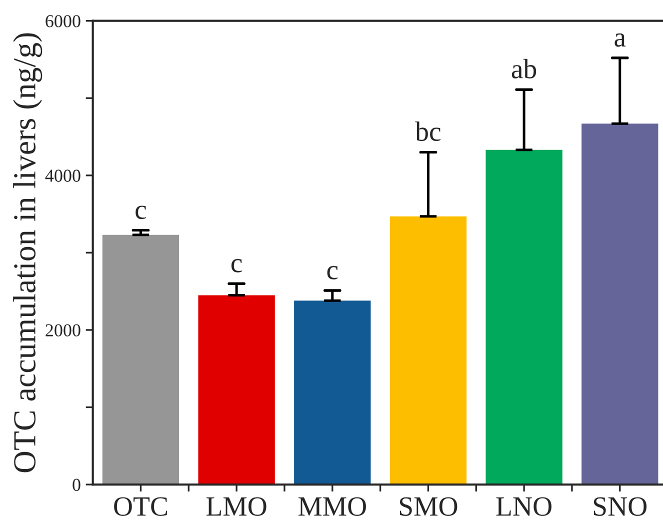 The image size is (663, 521). I want to click on x-tick-label: LMO, so click(236, 506).